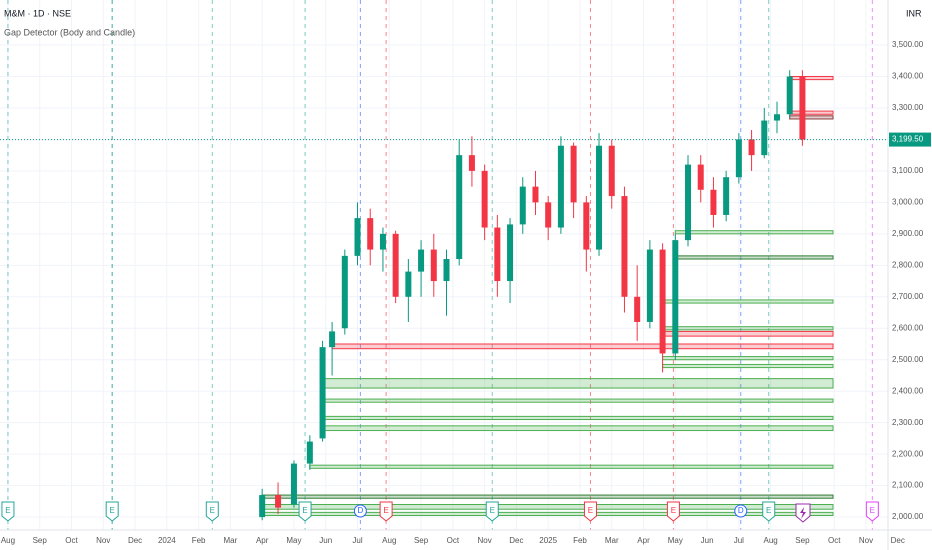 The width and height of the screenshot is (932, 550). Describe the element at coordinates (612, 540) in the screenshot. I see `x-tick-label: Mar` at that location.